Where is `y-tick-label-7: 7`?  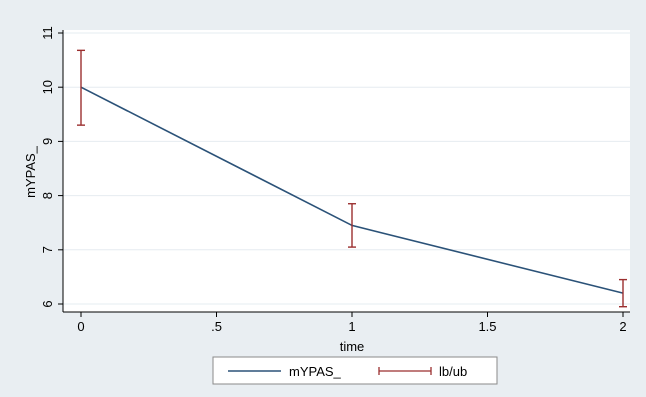 y-tick-label-7: 7 is located at coordinates (47, 249).